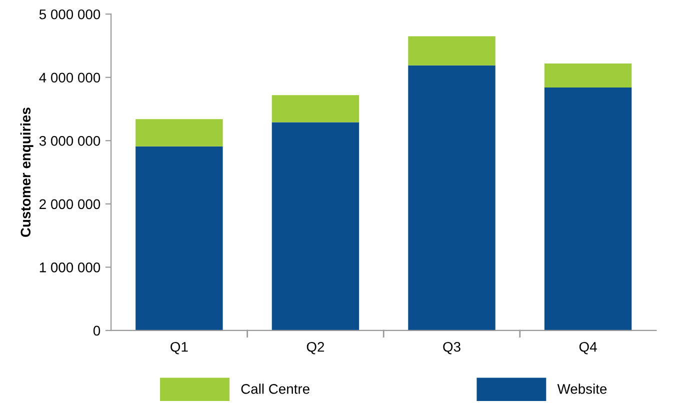  Describe the element at coordinates (69, 141) in the screenshot. I see `y-tick-label: 3 000 000` at that location.